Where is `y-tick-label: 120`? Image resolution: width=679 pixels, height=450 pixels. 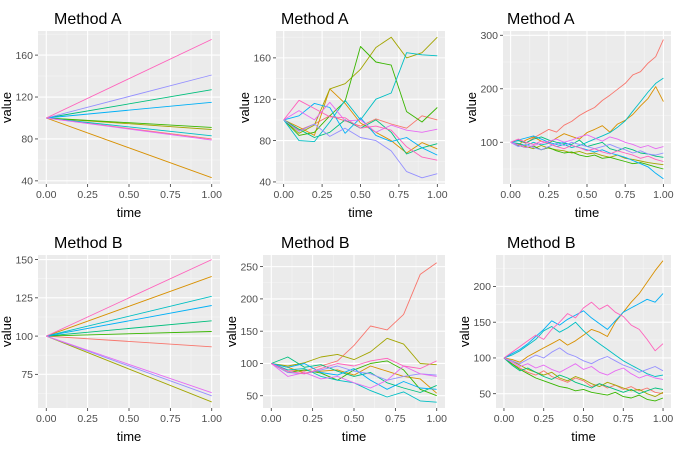 y-tick-label: 120 is located at coordinates (262, 100).